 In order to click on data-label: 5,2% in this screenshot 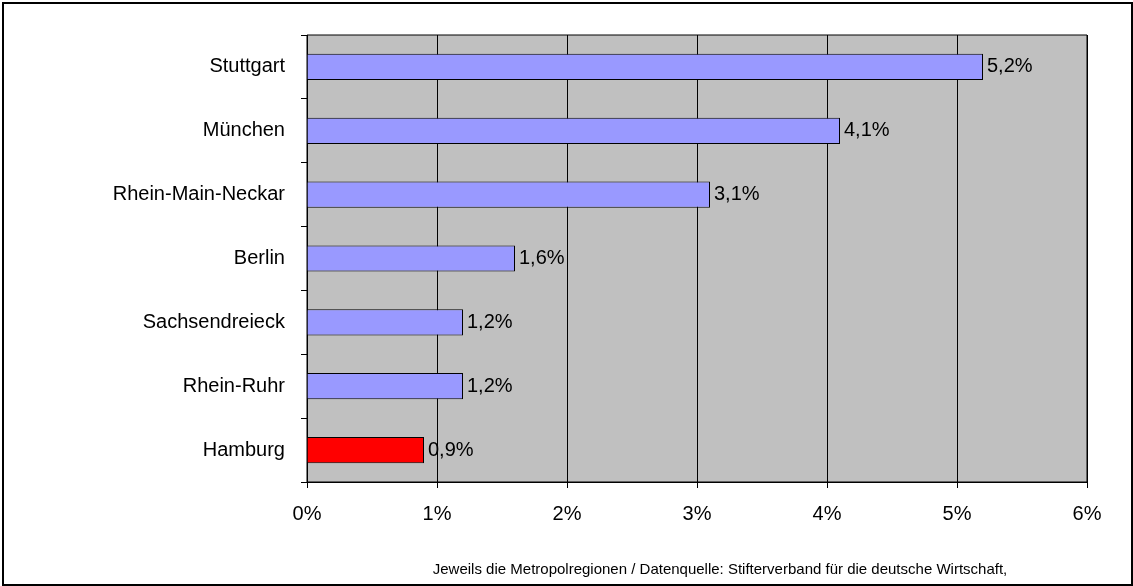, I will do `click(1010, 65)`.